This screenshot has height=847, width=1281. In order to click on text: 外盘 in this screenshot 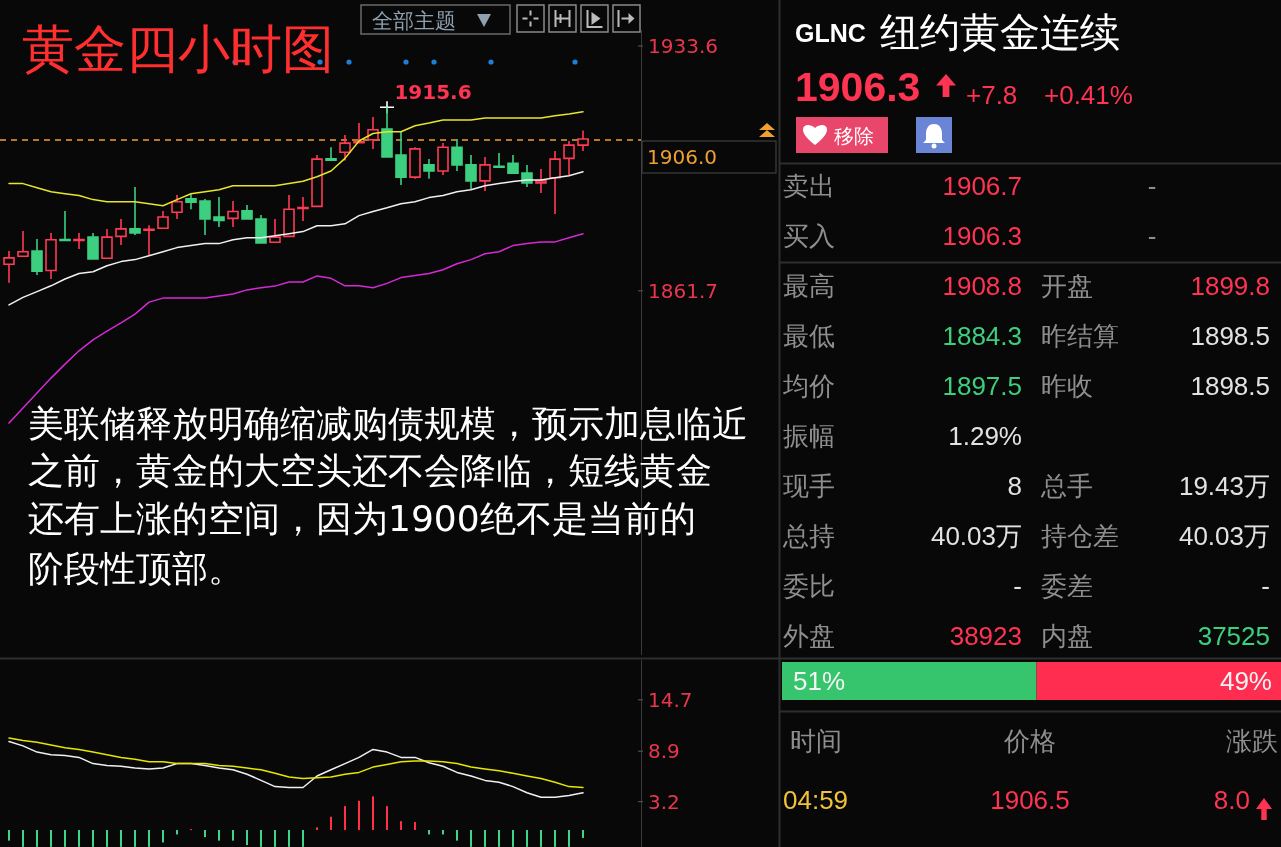, I will do `click(809, 636)`.